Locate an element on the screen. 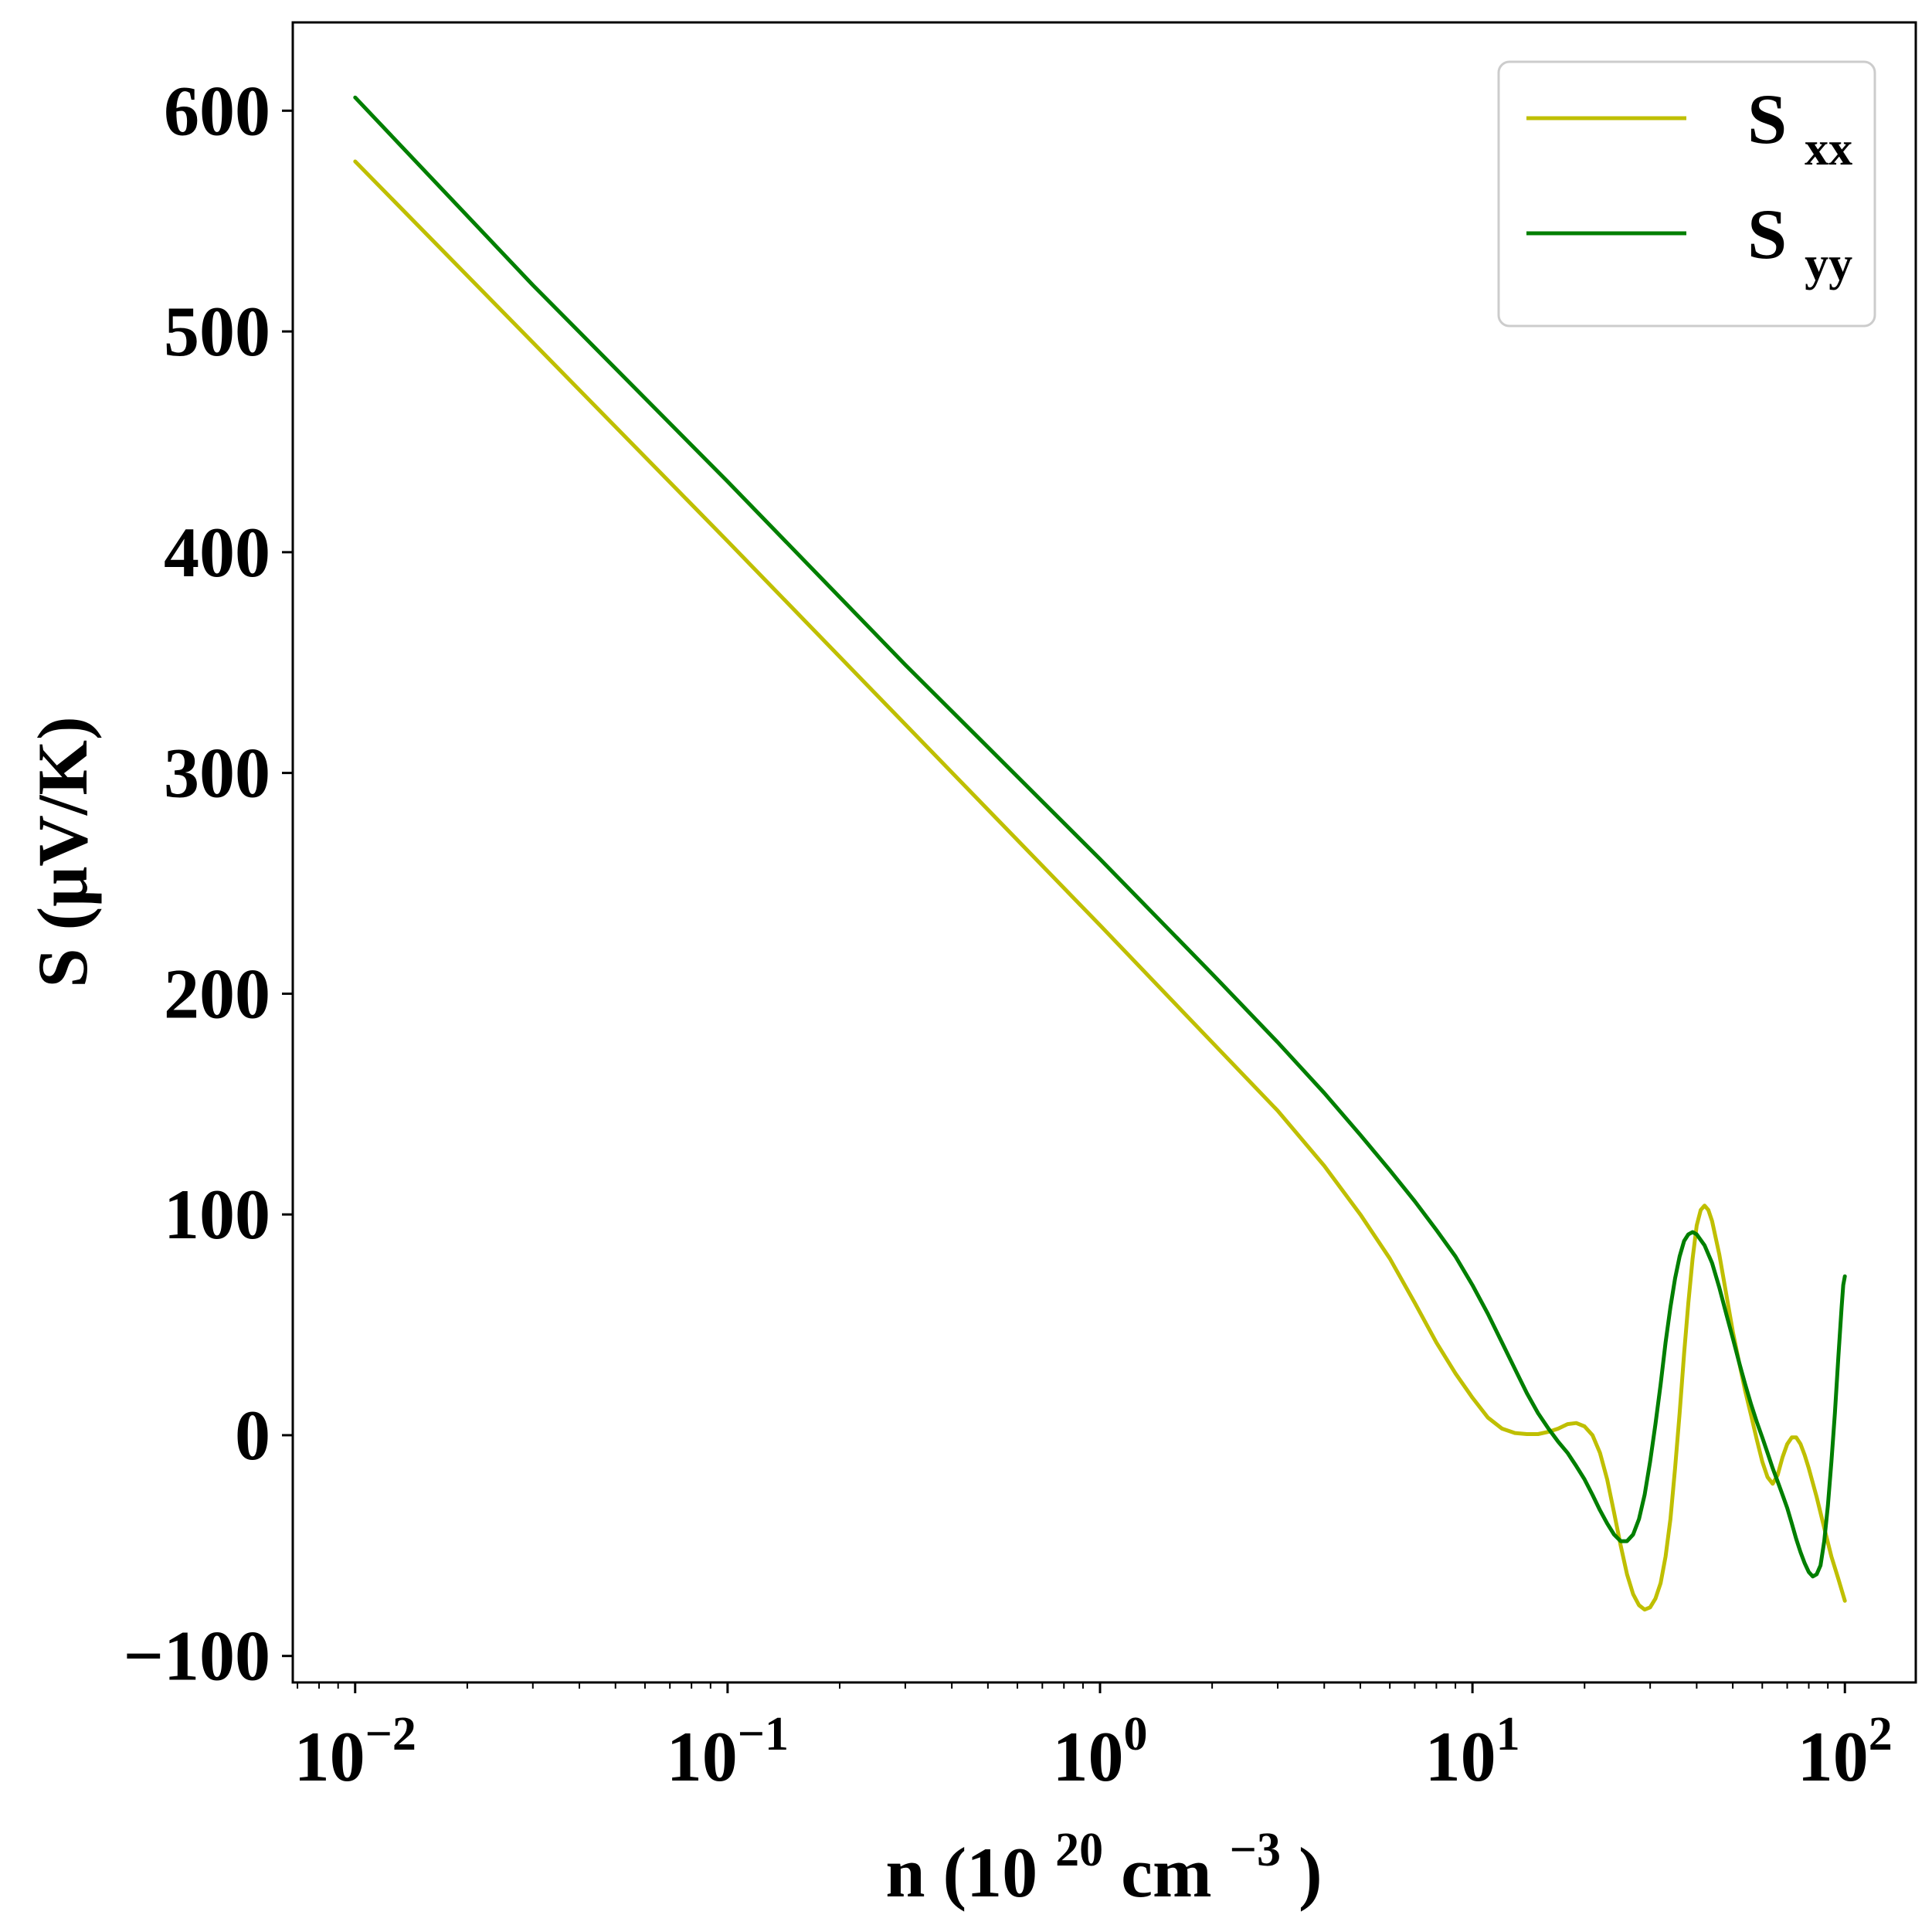 This screenshot has width=1932, height=1925. legend-label-sxx: S xx is located at coordinates (1800, 127).